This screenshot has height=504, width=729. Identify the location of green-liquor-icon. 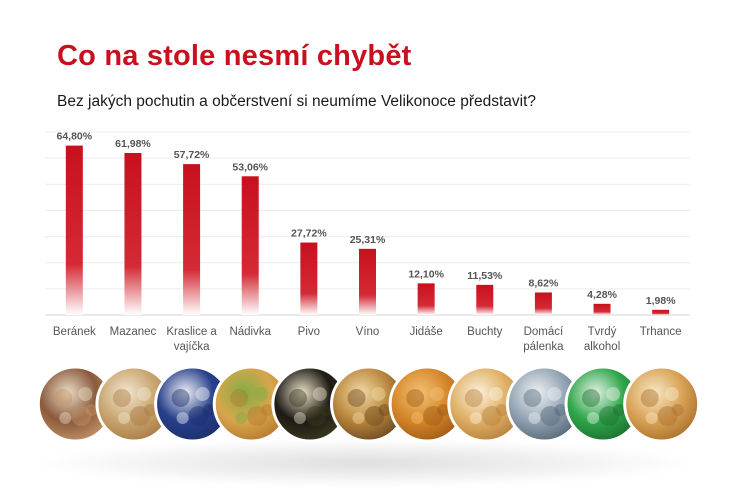
(603, 404).